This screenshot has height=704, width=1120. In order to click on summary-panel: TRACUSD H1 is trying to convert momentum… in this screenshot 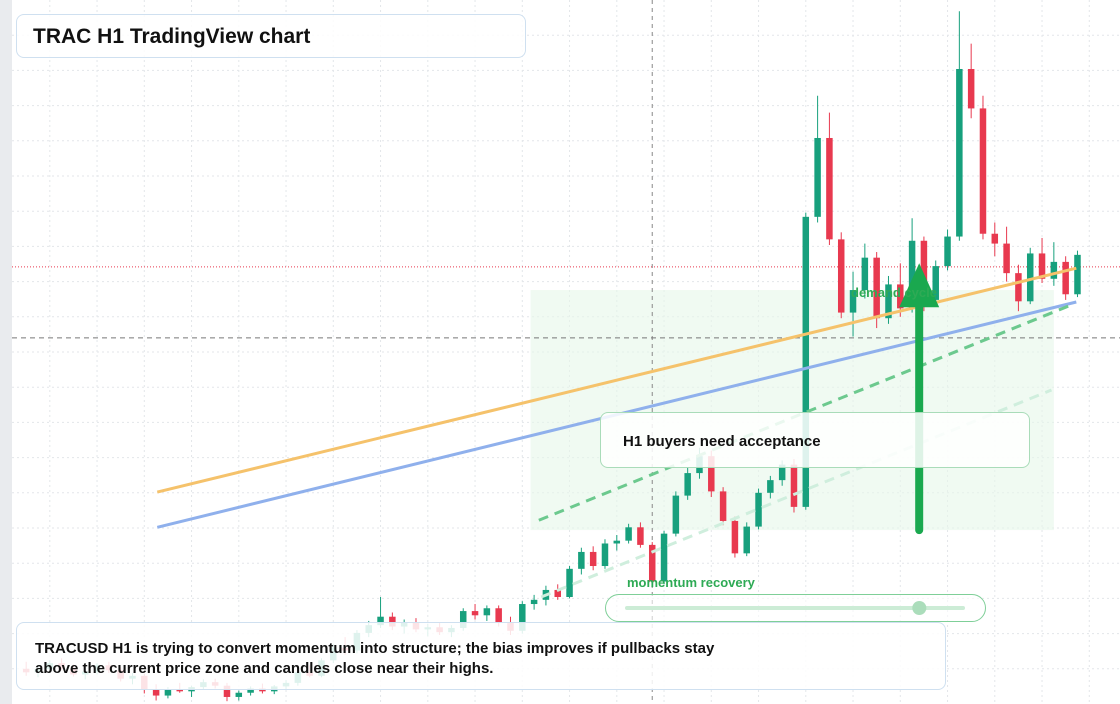, I will do `click(481, 656)`.